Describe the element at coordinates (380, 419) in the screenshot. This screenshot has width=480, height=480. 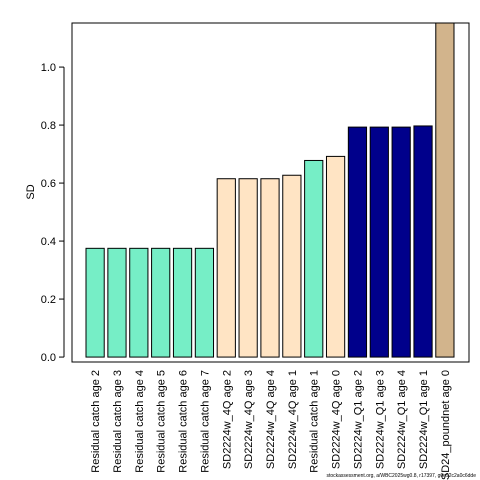
I see `x-tick-label: SD2224w_Q1 age 3` at that location.